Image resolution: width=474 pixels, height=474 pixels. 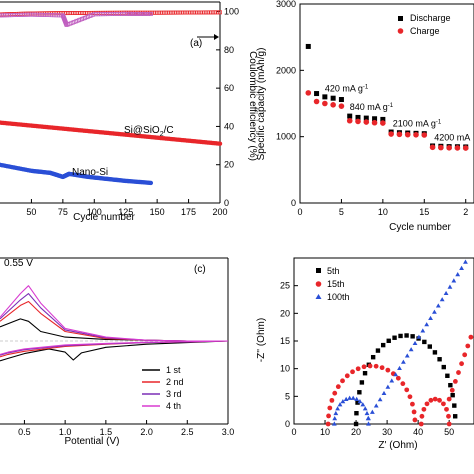 What do you see at coordinates (356, 432) in the screenshot?
I see `d-x-tick-label: 20` at bounding box center [356, 432].